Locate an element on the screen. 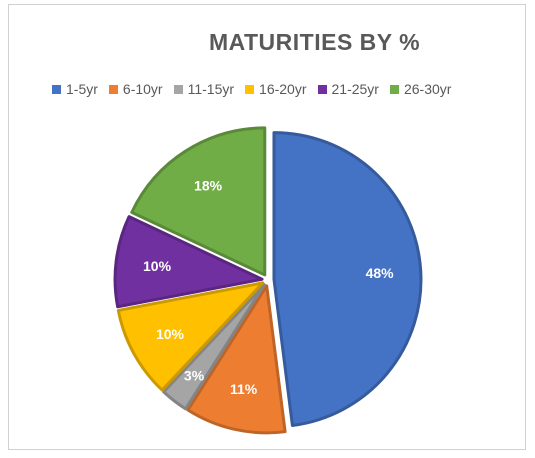  pie-slice-21-25yr is located at coordinates (188, 262).